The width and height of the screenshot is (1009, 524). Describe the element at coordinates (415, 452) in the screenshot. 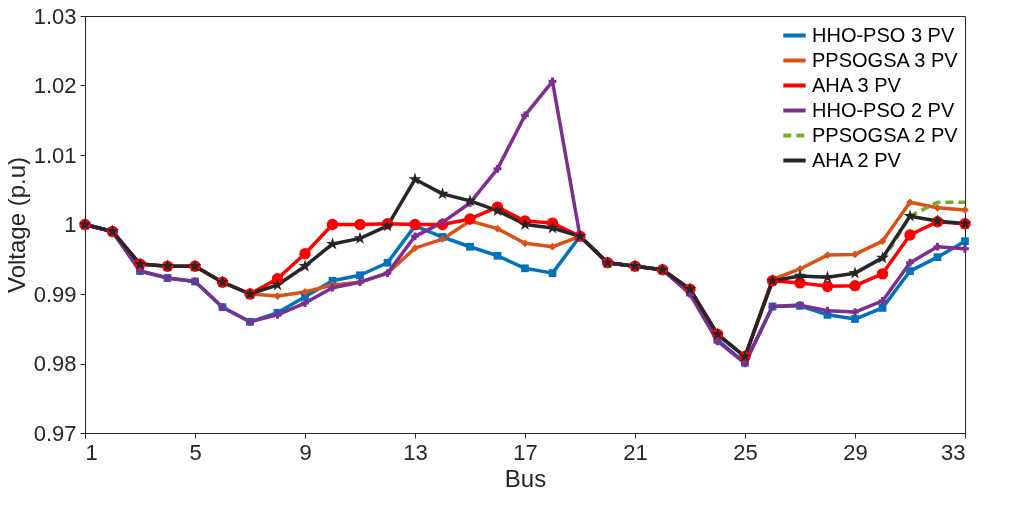

I see `x-tick-label: 13` at that location.